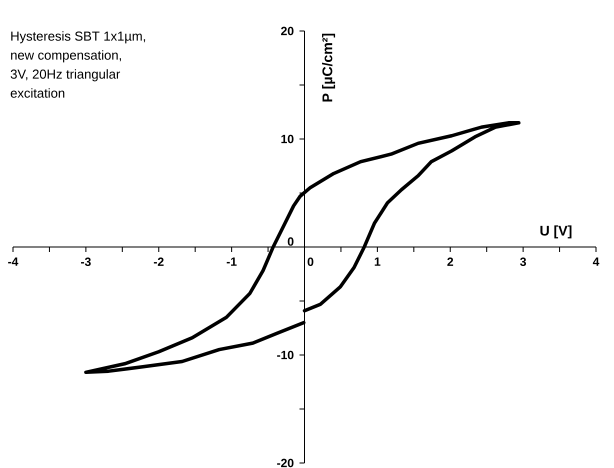 This screenshot has height=468, width=614. I want to click on x-tick-label: -3, so click(86, 262).